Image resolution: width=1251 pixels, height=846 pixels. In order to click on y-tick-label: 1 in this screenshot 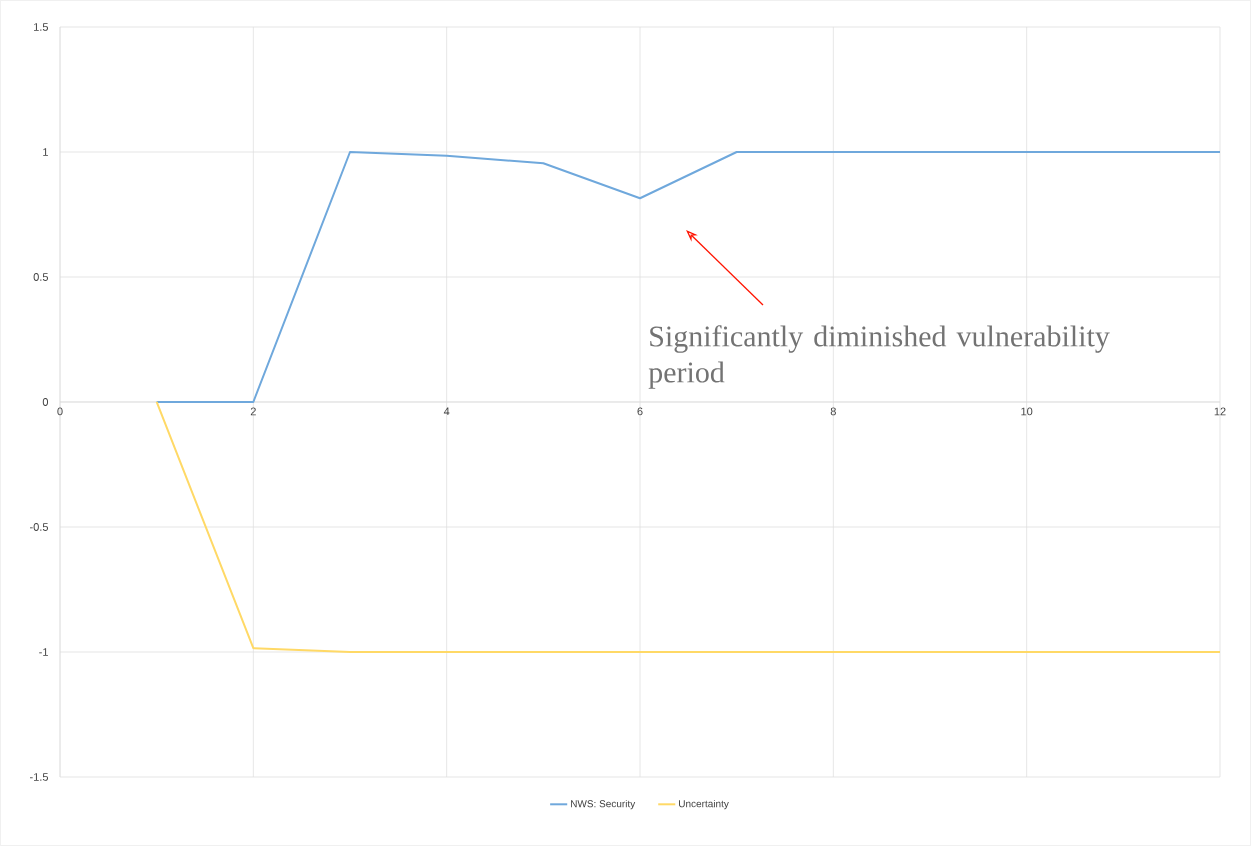, I will do `click(45, 152)`.